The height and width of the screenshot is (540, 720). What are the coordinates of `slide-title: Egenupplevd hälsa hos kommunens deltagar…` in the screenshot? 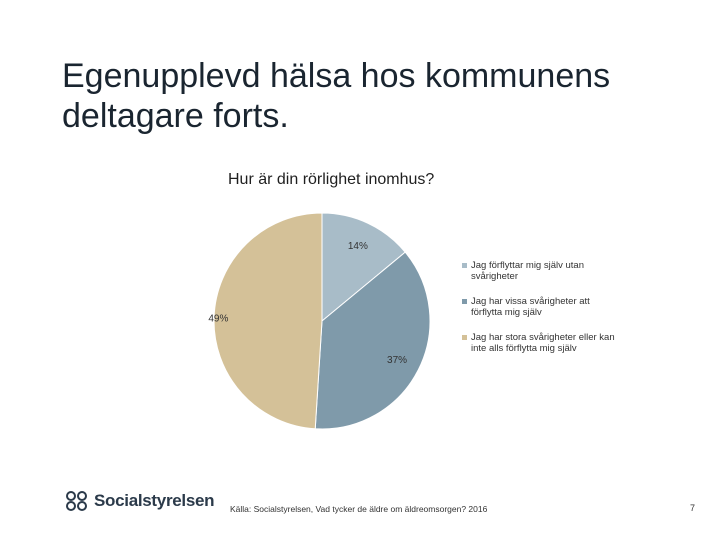 It's located at (336, 96).